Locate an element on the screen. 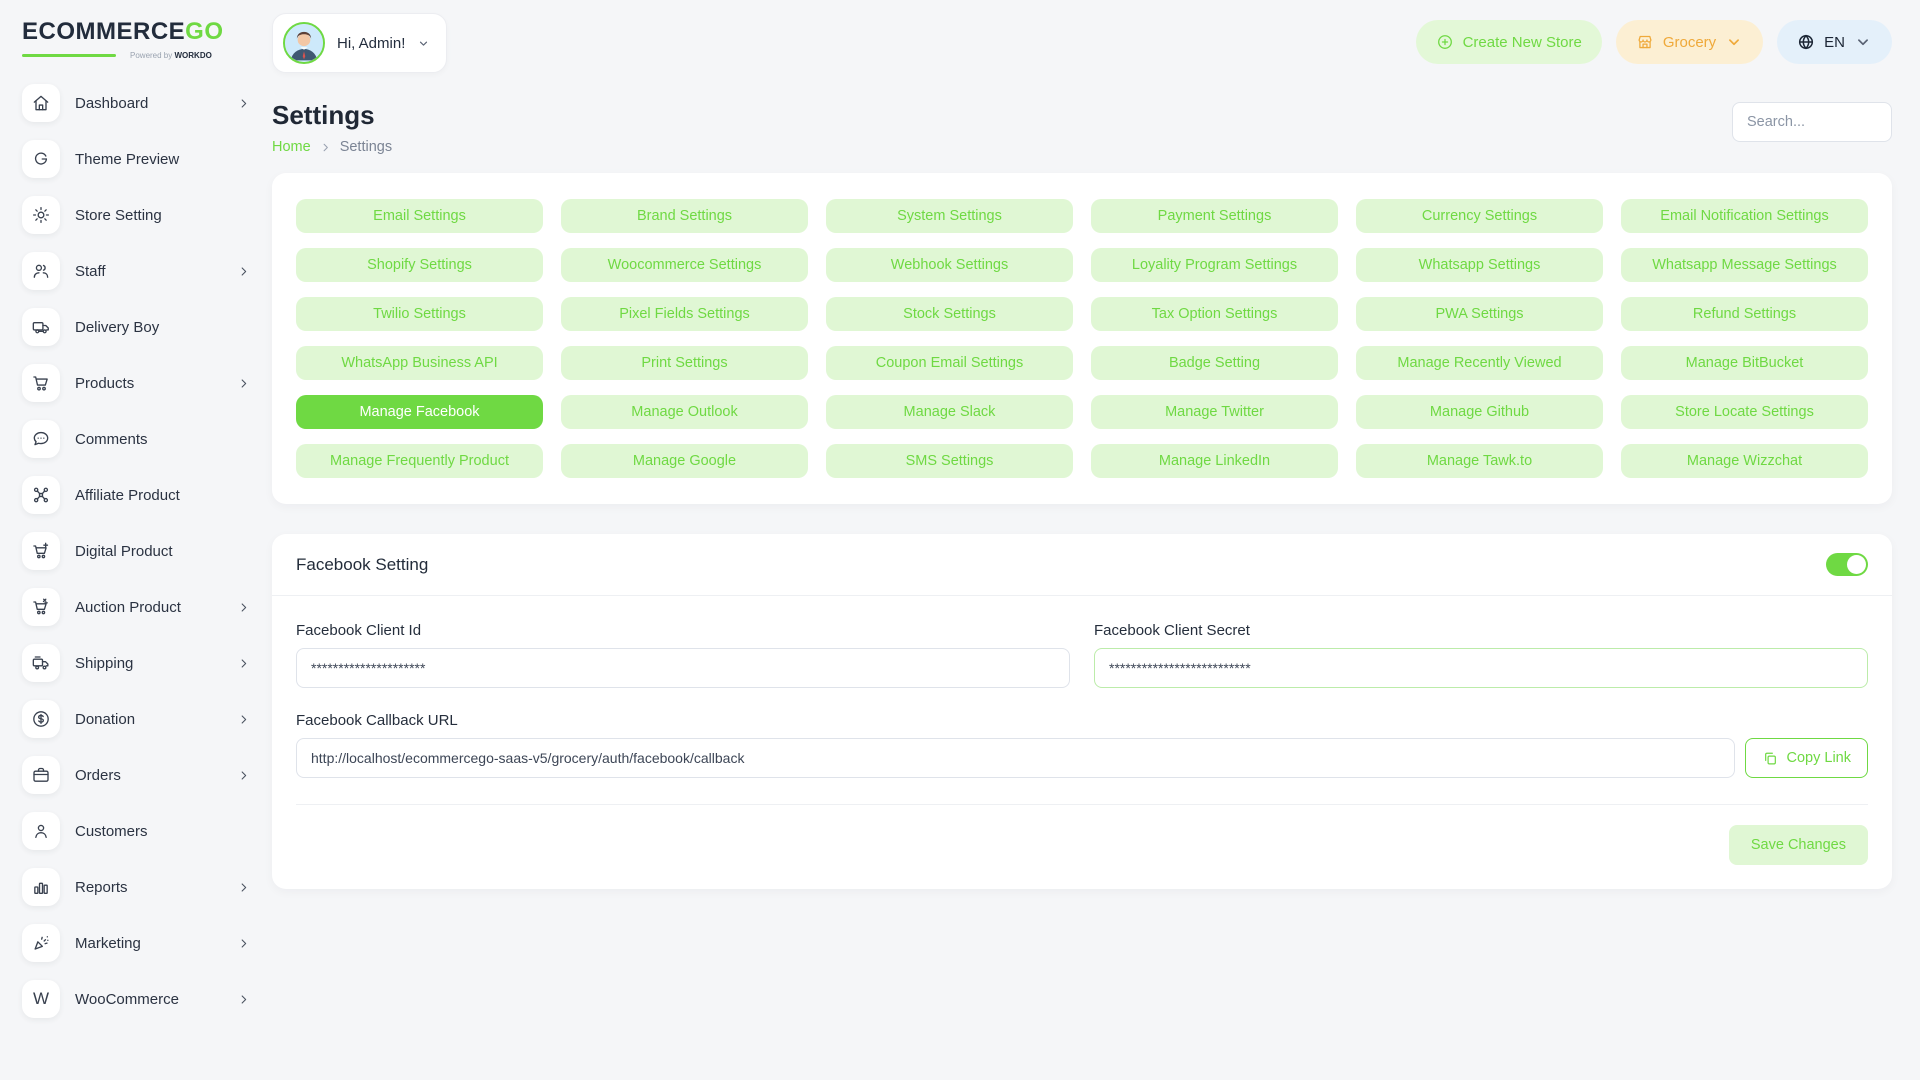  plus-circle-icon is located at coordinates (1445, 42).